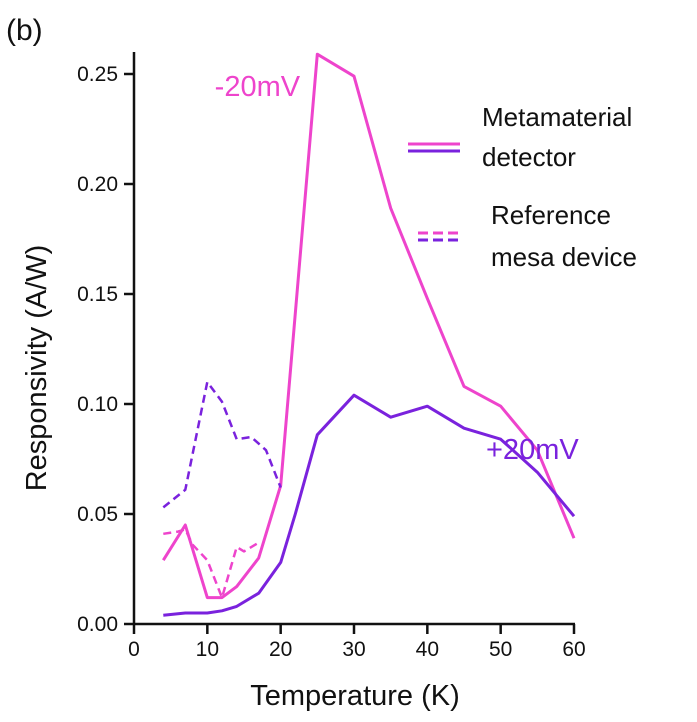 The width and height of the screenshot is (697, 722). Describe the element at coordinates (207, 649) in the screenshot. I see `x-tick-label: 10` at that location.